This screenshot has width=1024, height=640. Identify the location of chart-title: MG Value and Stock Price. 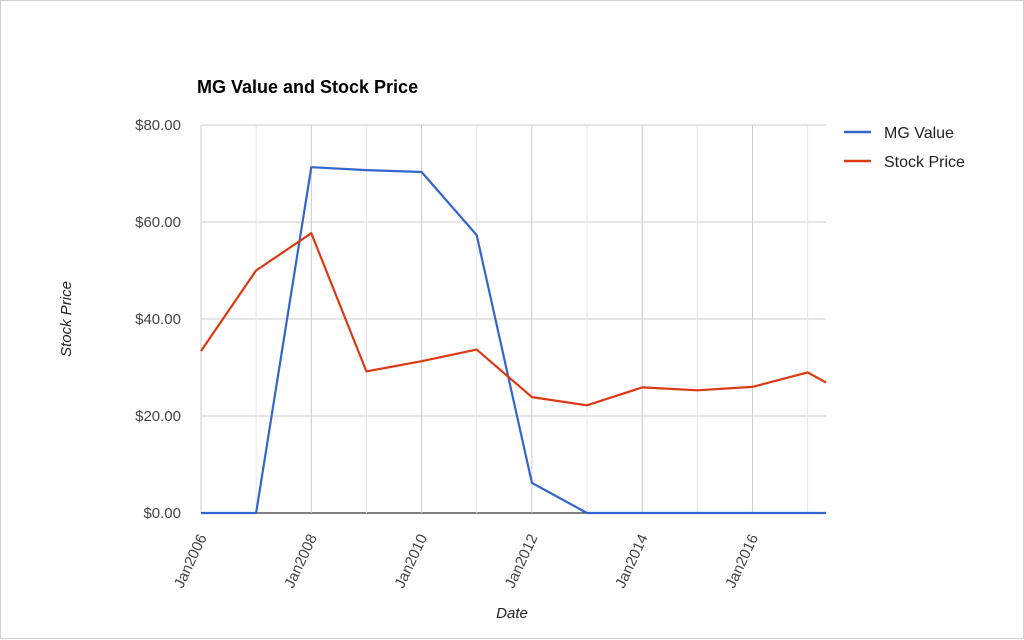
(307, 87).